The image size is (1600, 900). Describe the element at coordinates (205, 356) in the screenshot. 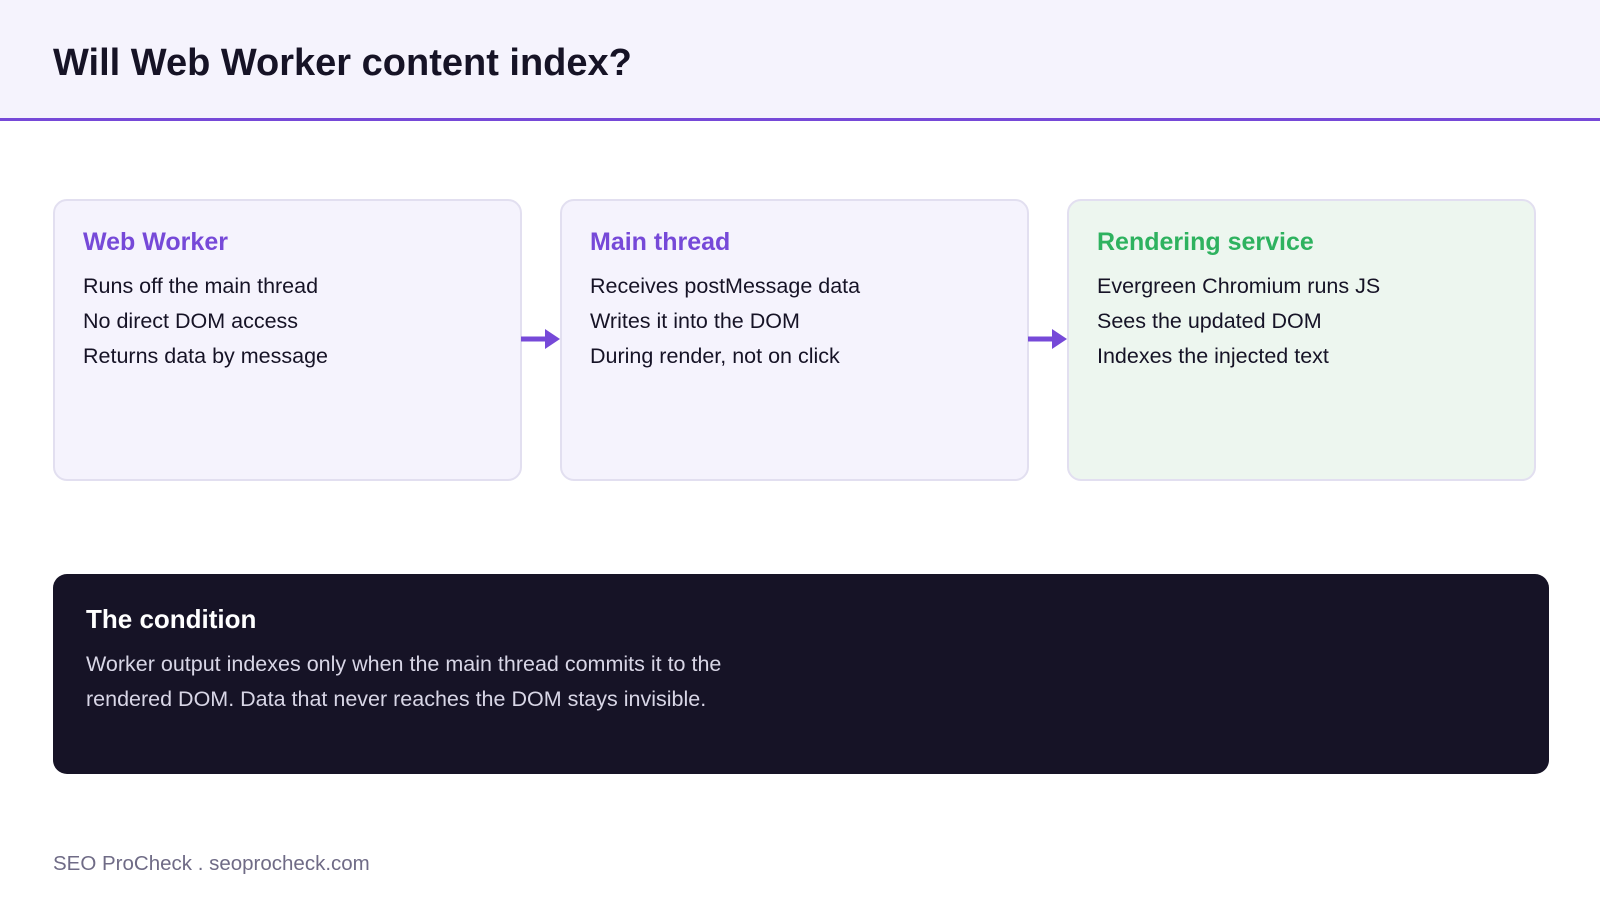

I see `step-detail: Returns data by message` at that location.